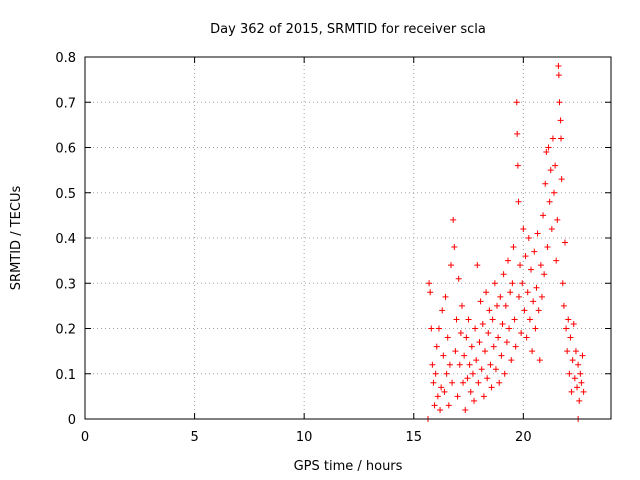 This screenshot has height=480, width=640. I want to click on y-tick-label: 0.6, so click(65, 149).